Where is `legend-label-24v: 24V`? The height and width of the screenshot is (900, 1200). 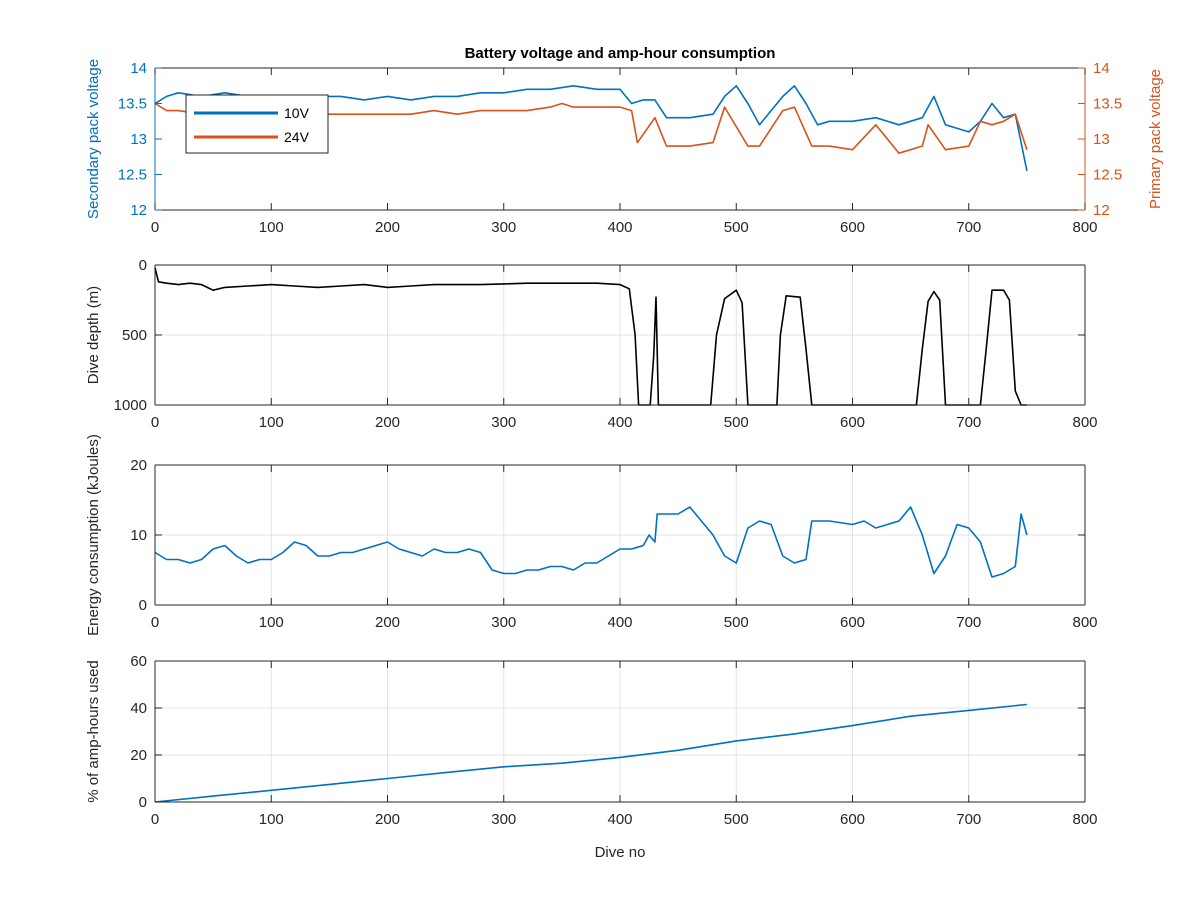
legend-label-24v: 24V is located at coordinates (297, 137).